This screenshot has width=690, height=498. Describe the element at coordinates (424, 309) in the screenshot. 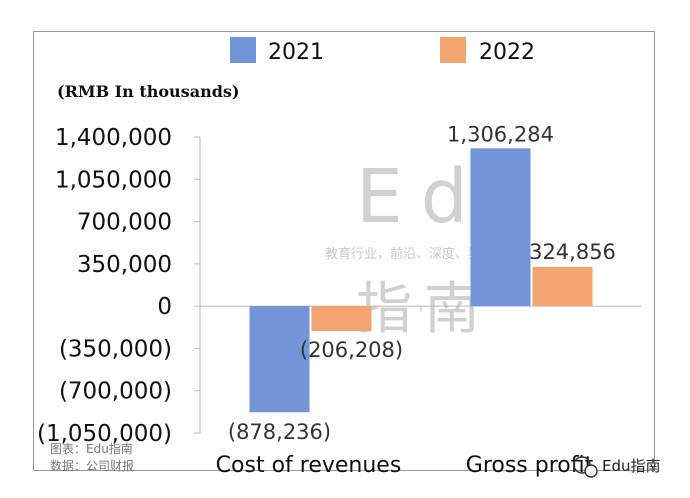

I see `watermark-cn: 指南` at that location.